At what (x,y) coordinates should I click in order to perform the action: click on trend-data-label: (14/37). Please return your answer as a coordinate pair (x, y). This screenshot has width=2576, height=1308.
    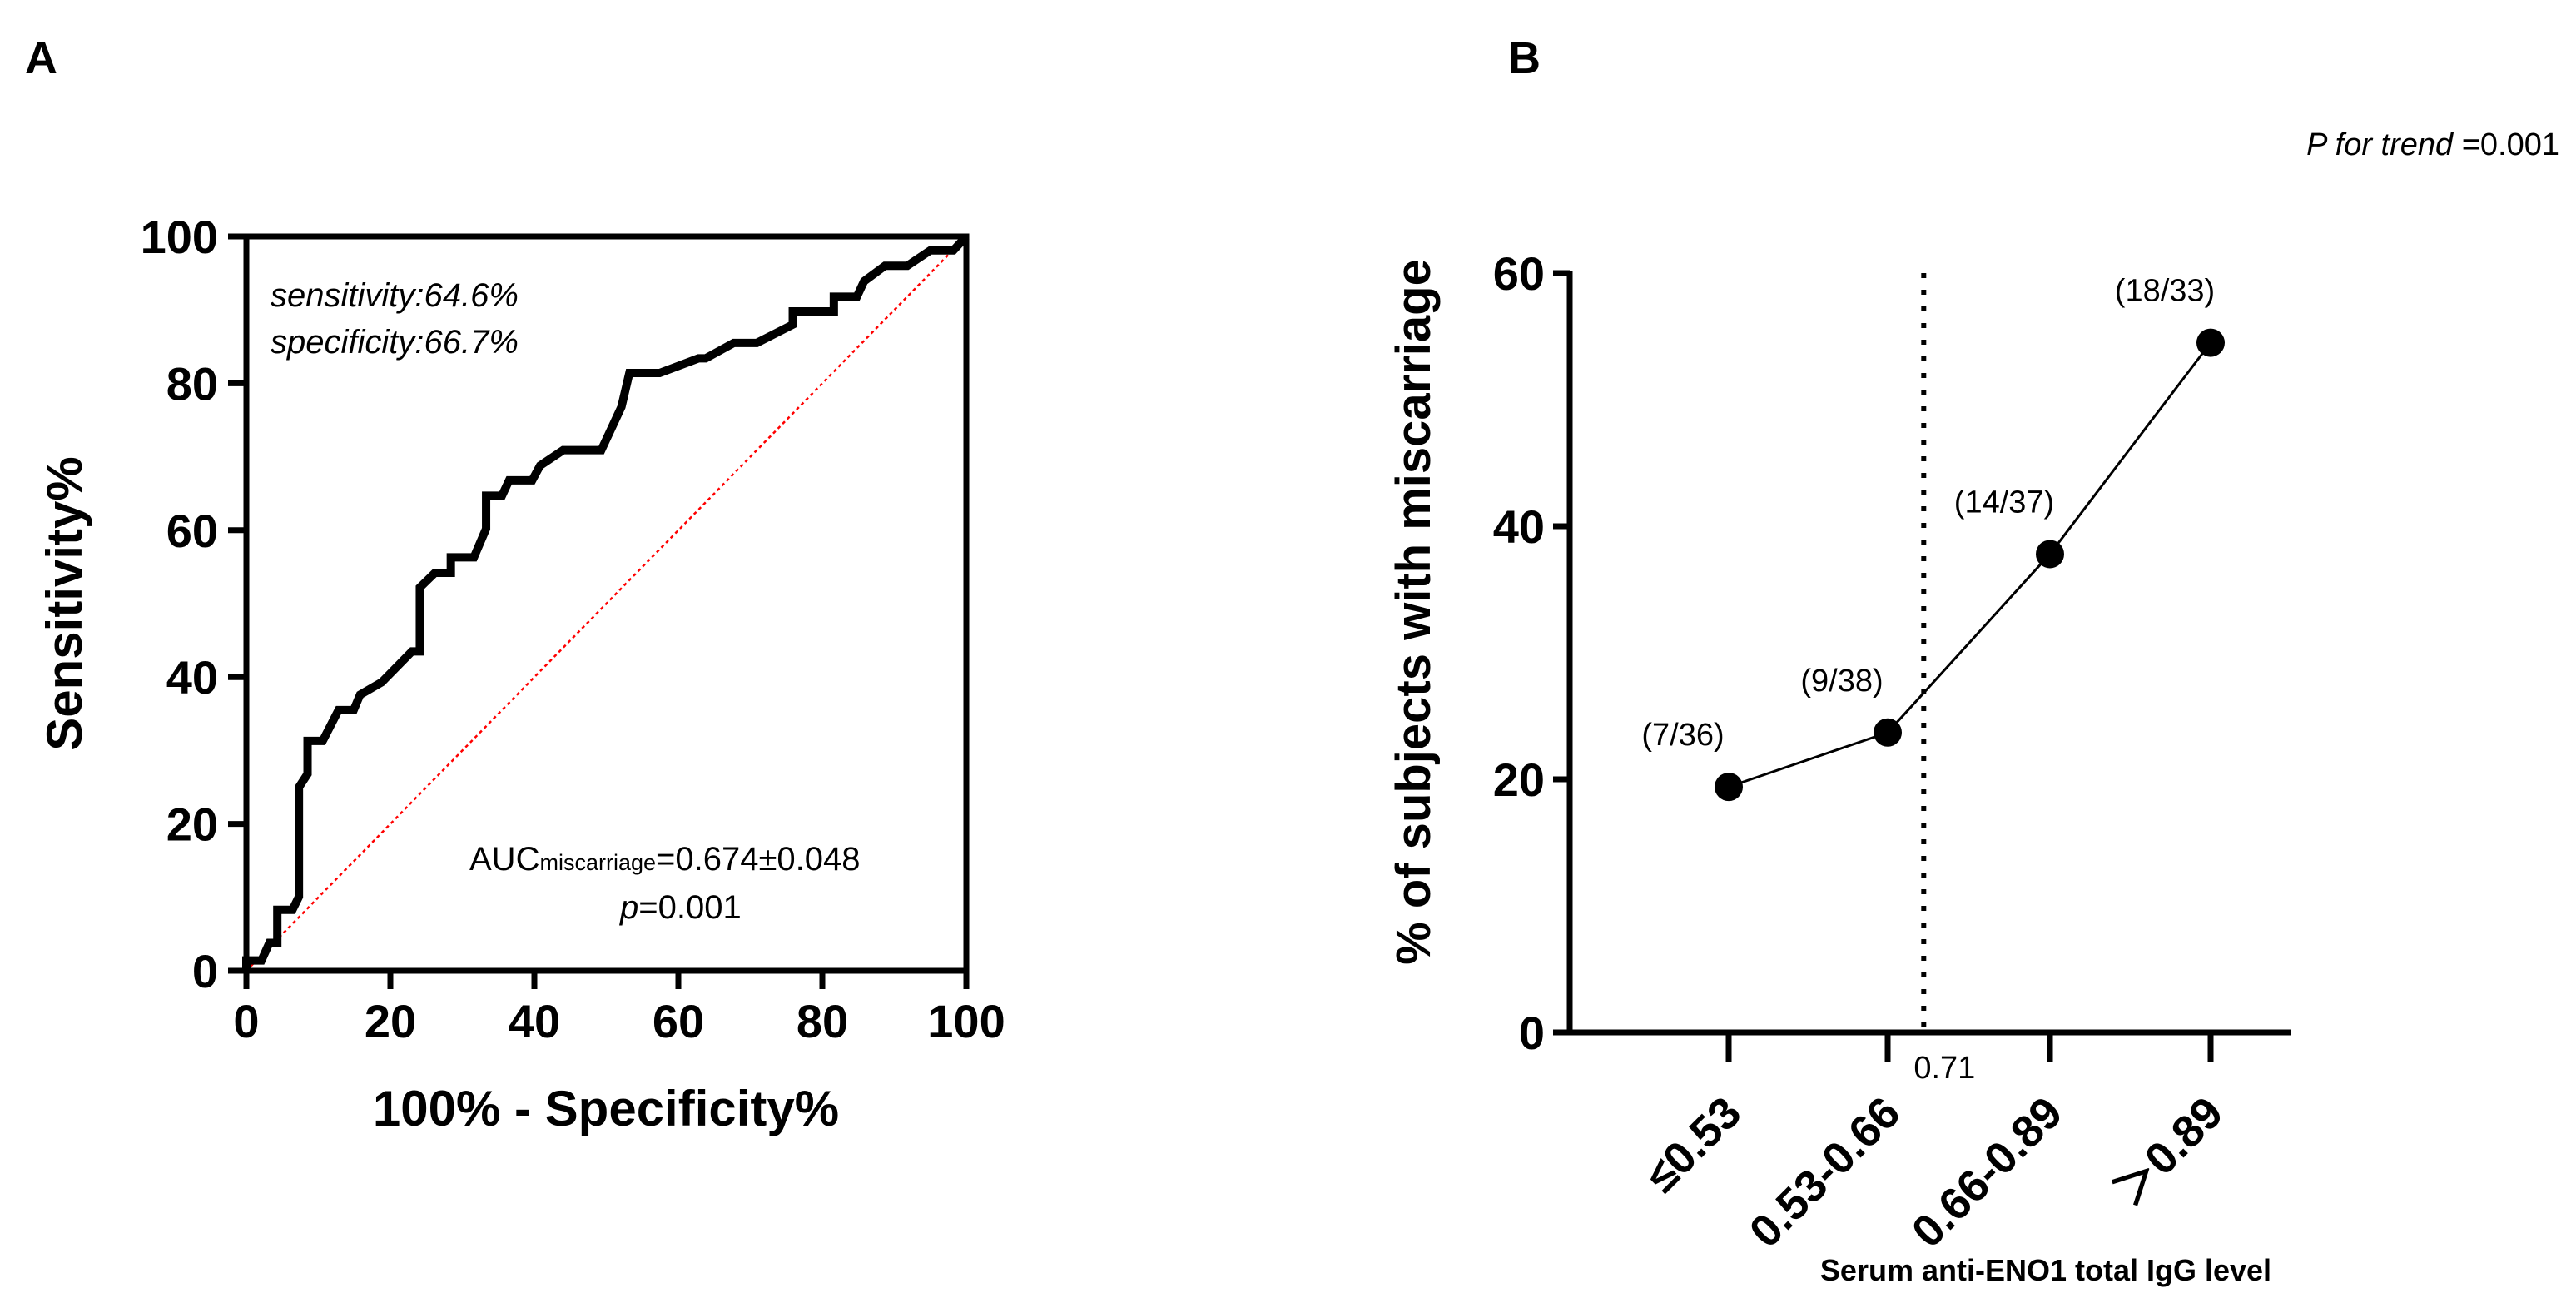
    Looking at the image, I should click on (2004, 502).